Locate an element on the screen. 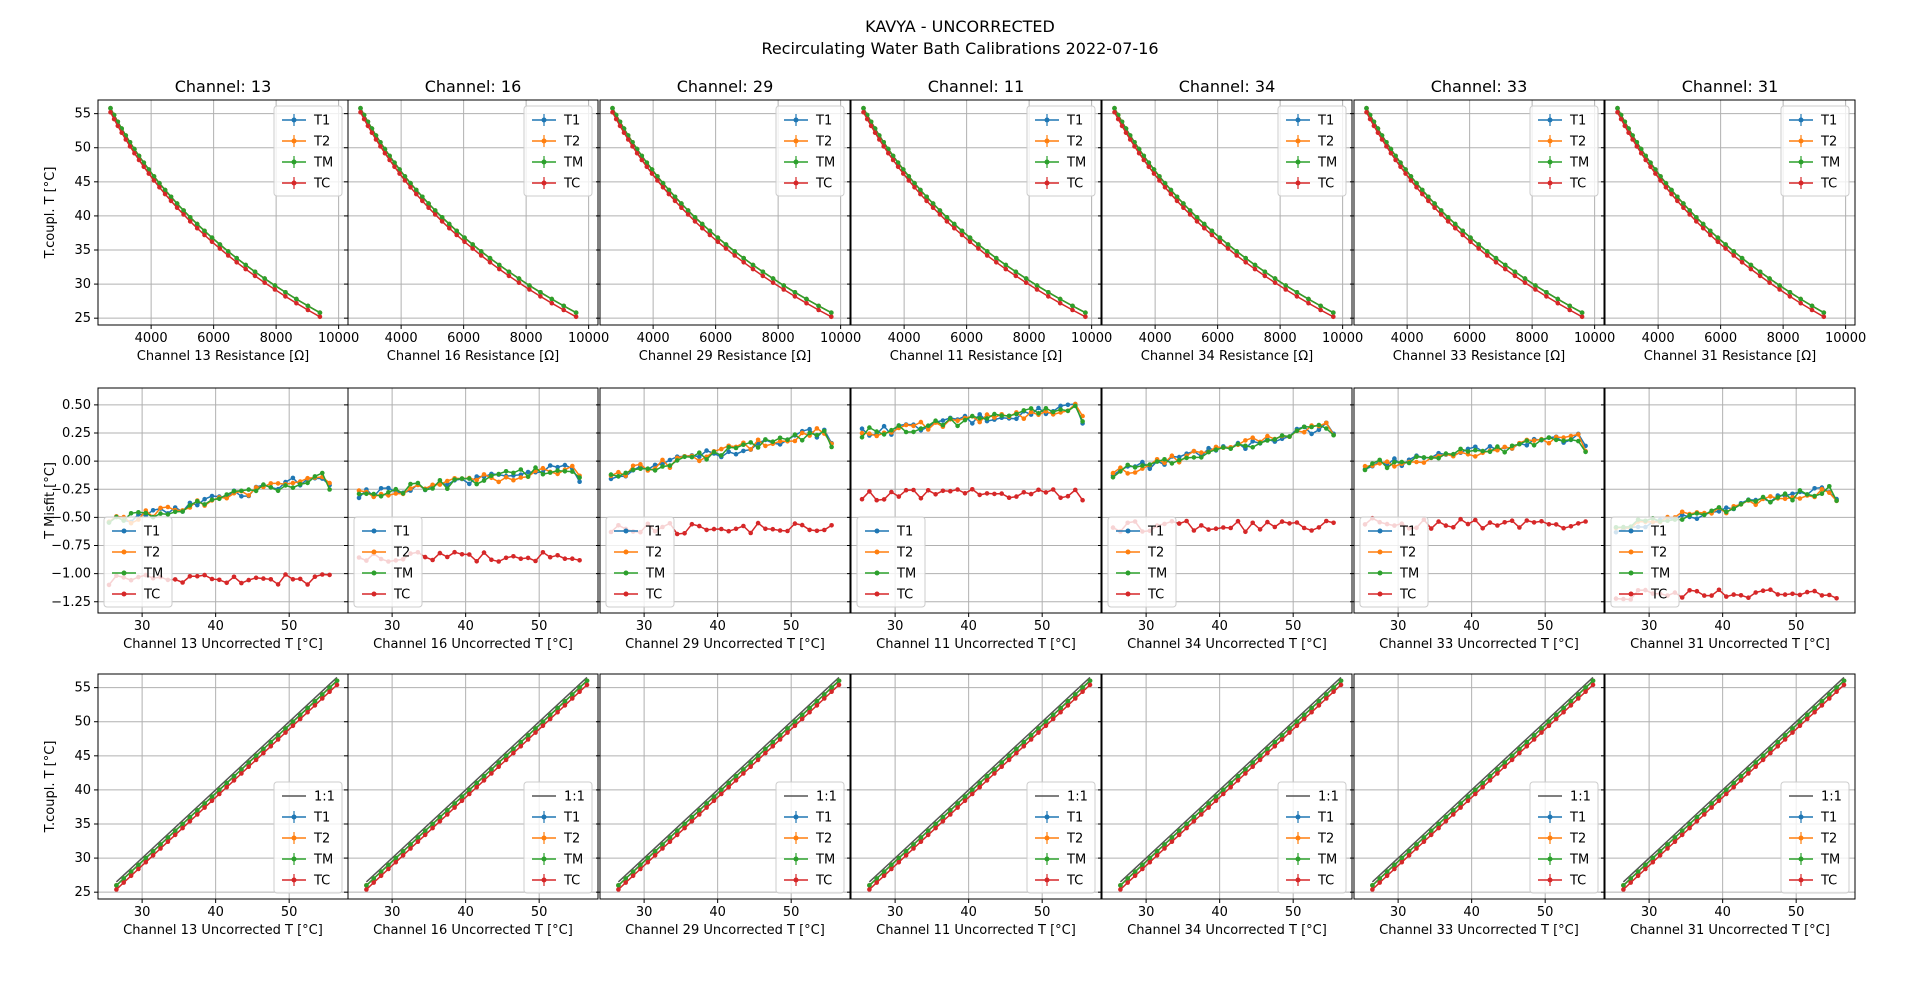  y-tick-label: −0.75 is located at coordinates (71, 546).